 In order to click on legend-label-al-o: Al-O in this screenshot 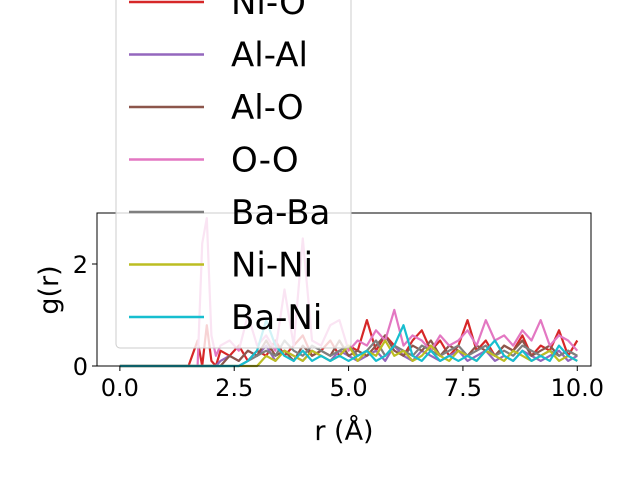, I will do `click(267, 108)`.